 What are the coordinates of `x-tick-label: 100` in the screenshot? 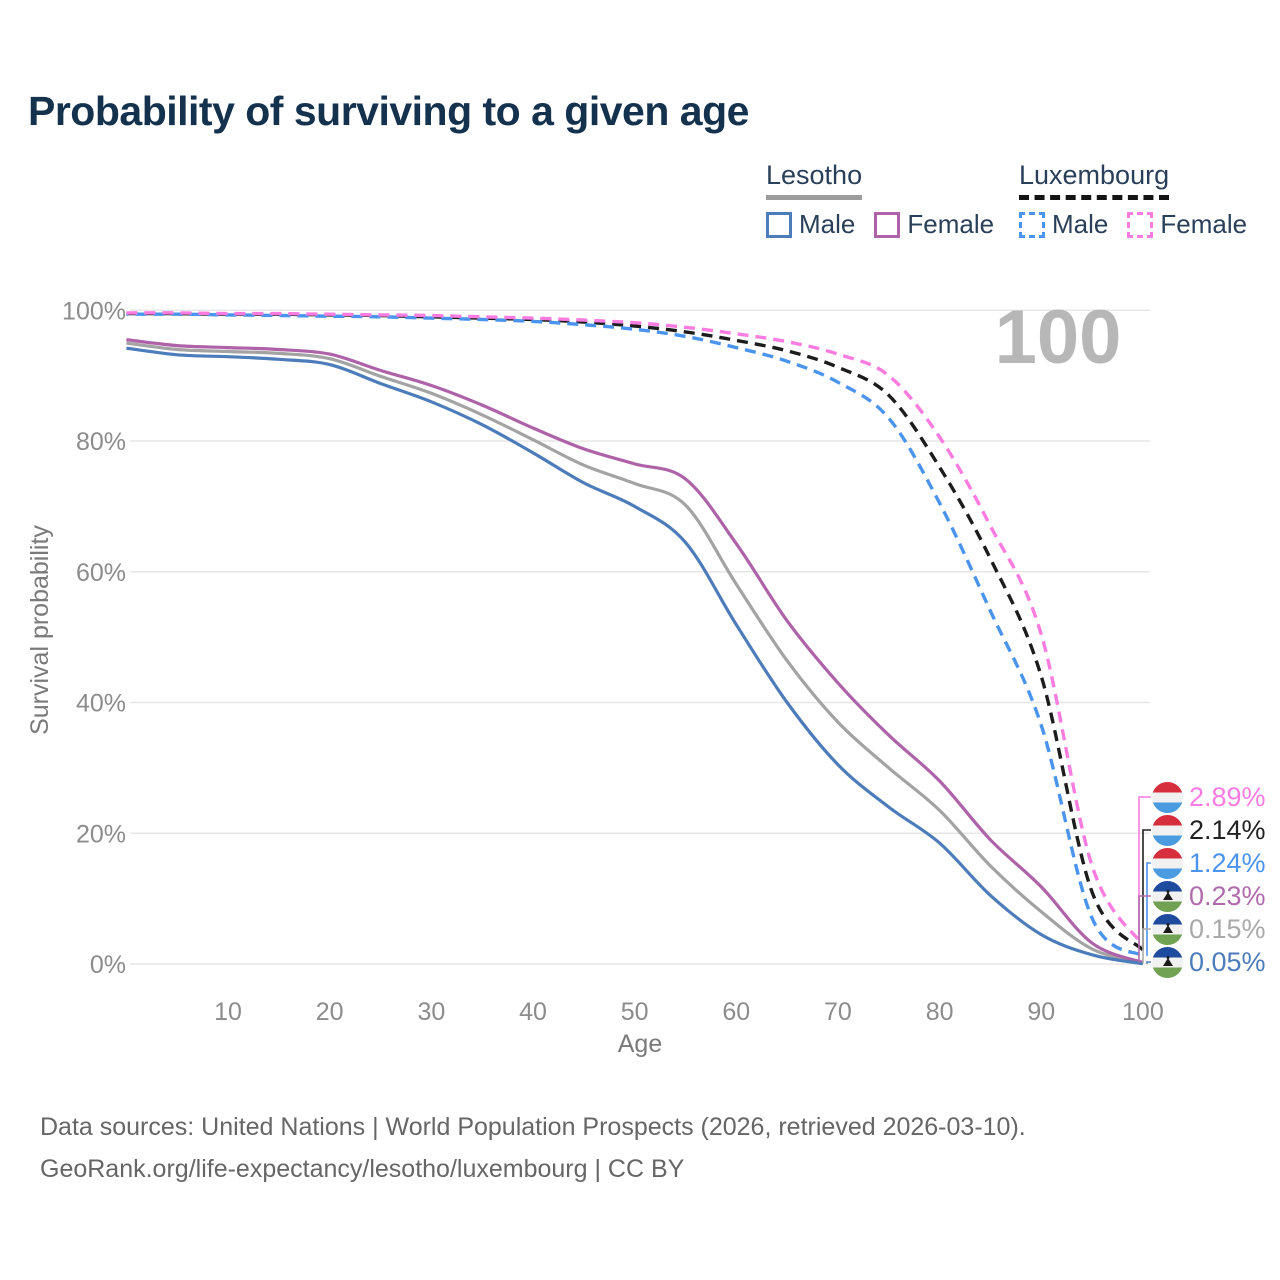 It's located at (1143, 1012).